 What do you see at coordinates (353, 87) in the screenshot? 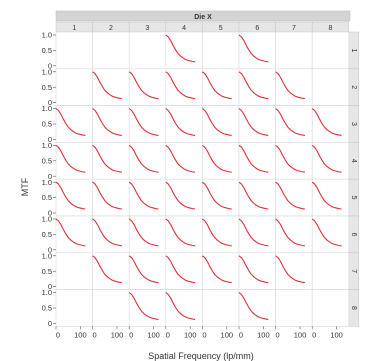
I see `row-header-label: 2` at bounding box center [353, 87].